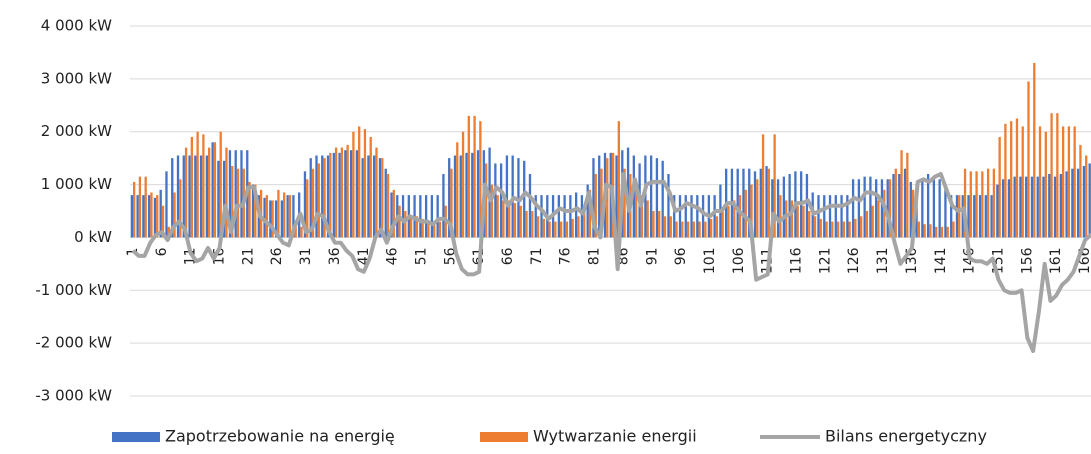  What do you see at coordinates (93, 237) in the screenshot?
I see `y-tick-label: 0 kW` at bounding box center [93, 237].